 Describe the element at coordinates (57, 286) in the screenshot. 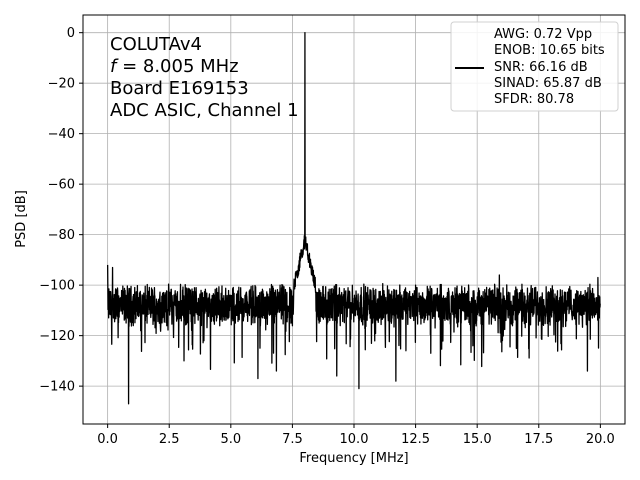

I see `y-tick-label: −100` at that location.